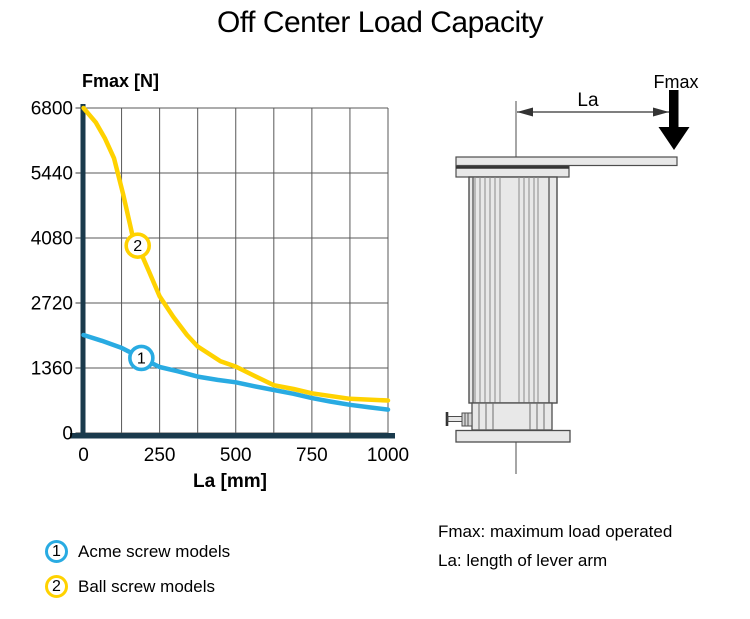 The image size is (750, 619). I want to click on column-groove-lines, so click(506, 290).